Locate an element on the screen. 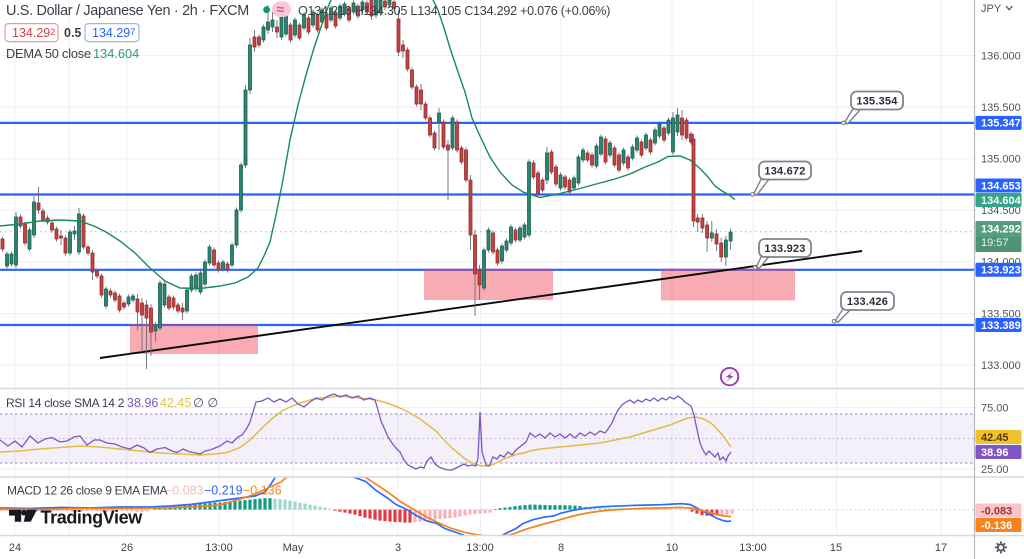 The width and height of the screenshot is (1024, 559). svg-text: 19:57 is located at coordinates (995, 243).